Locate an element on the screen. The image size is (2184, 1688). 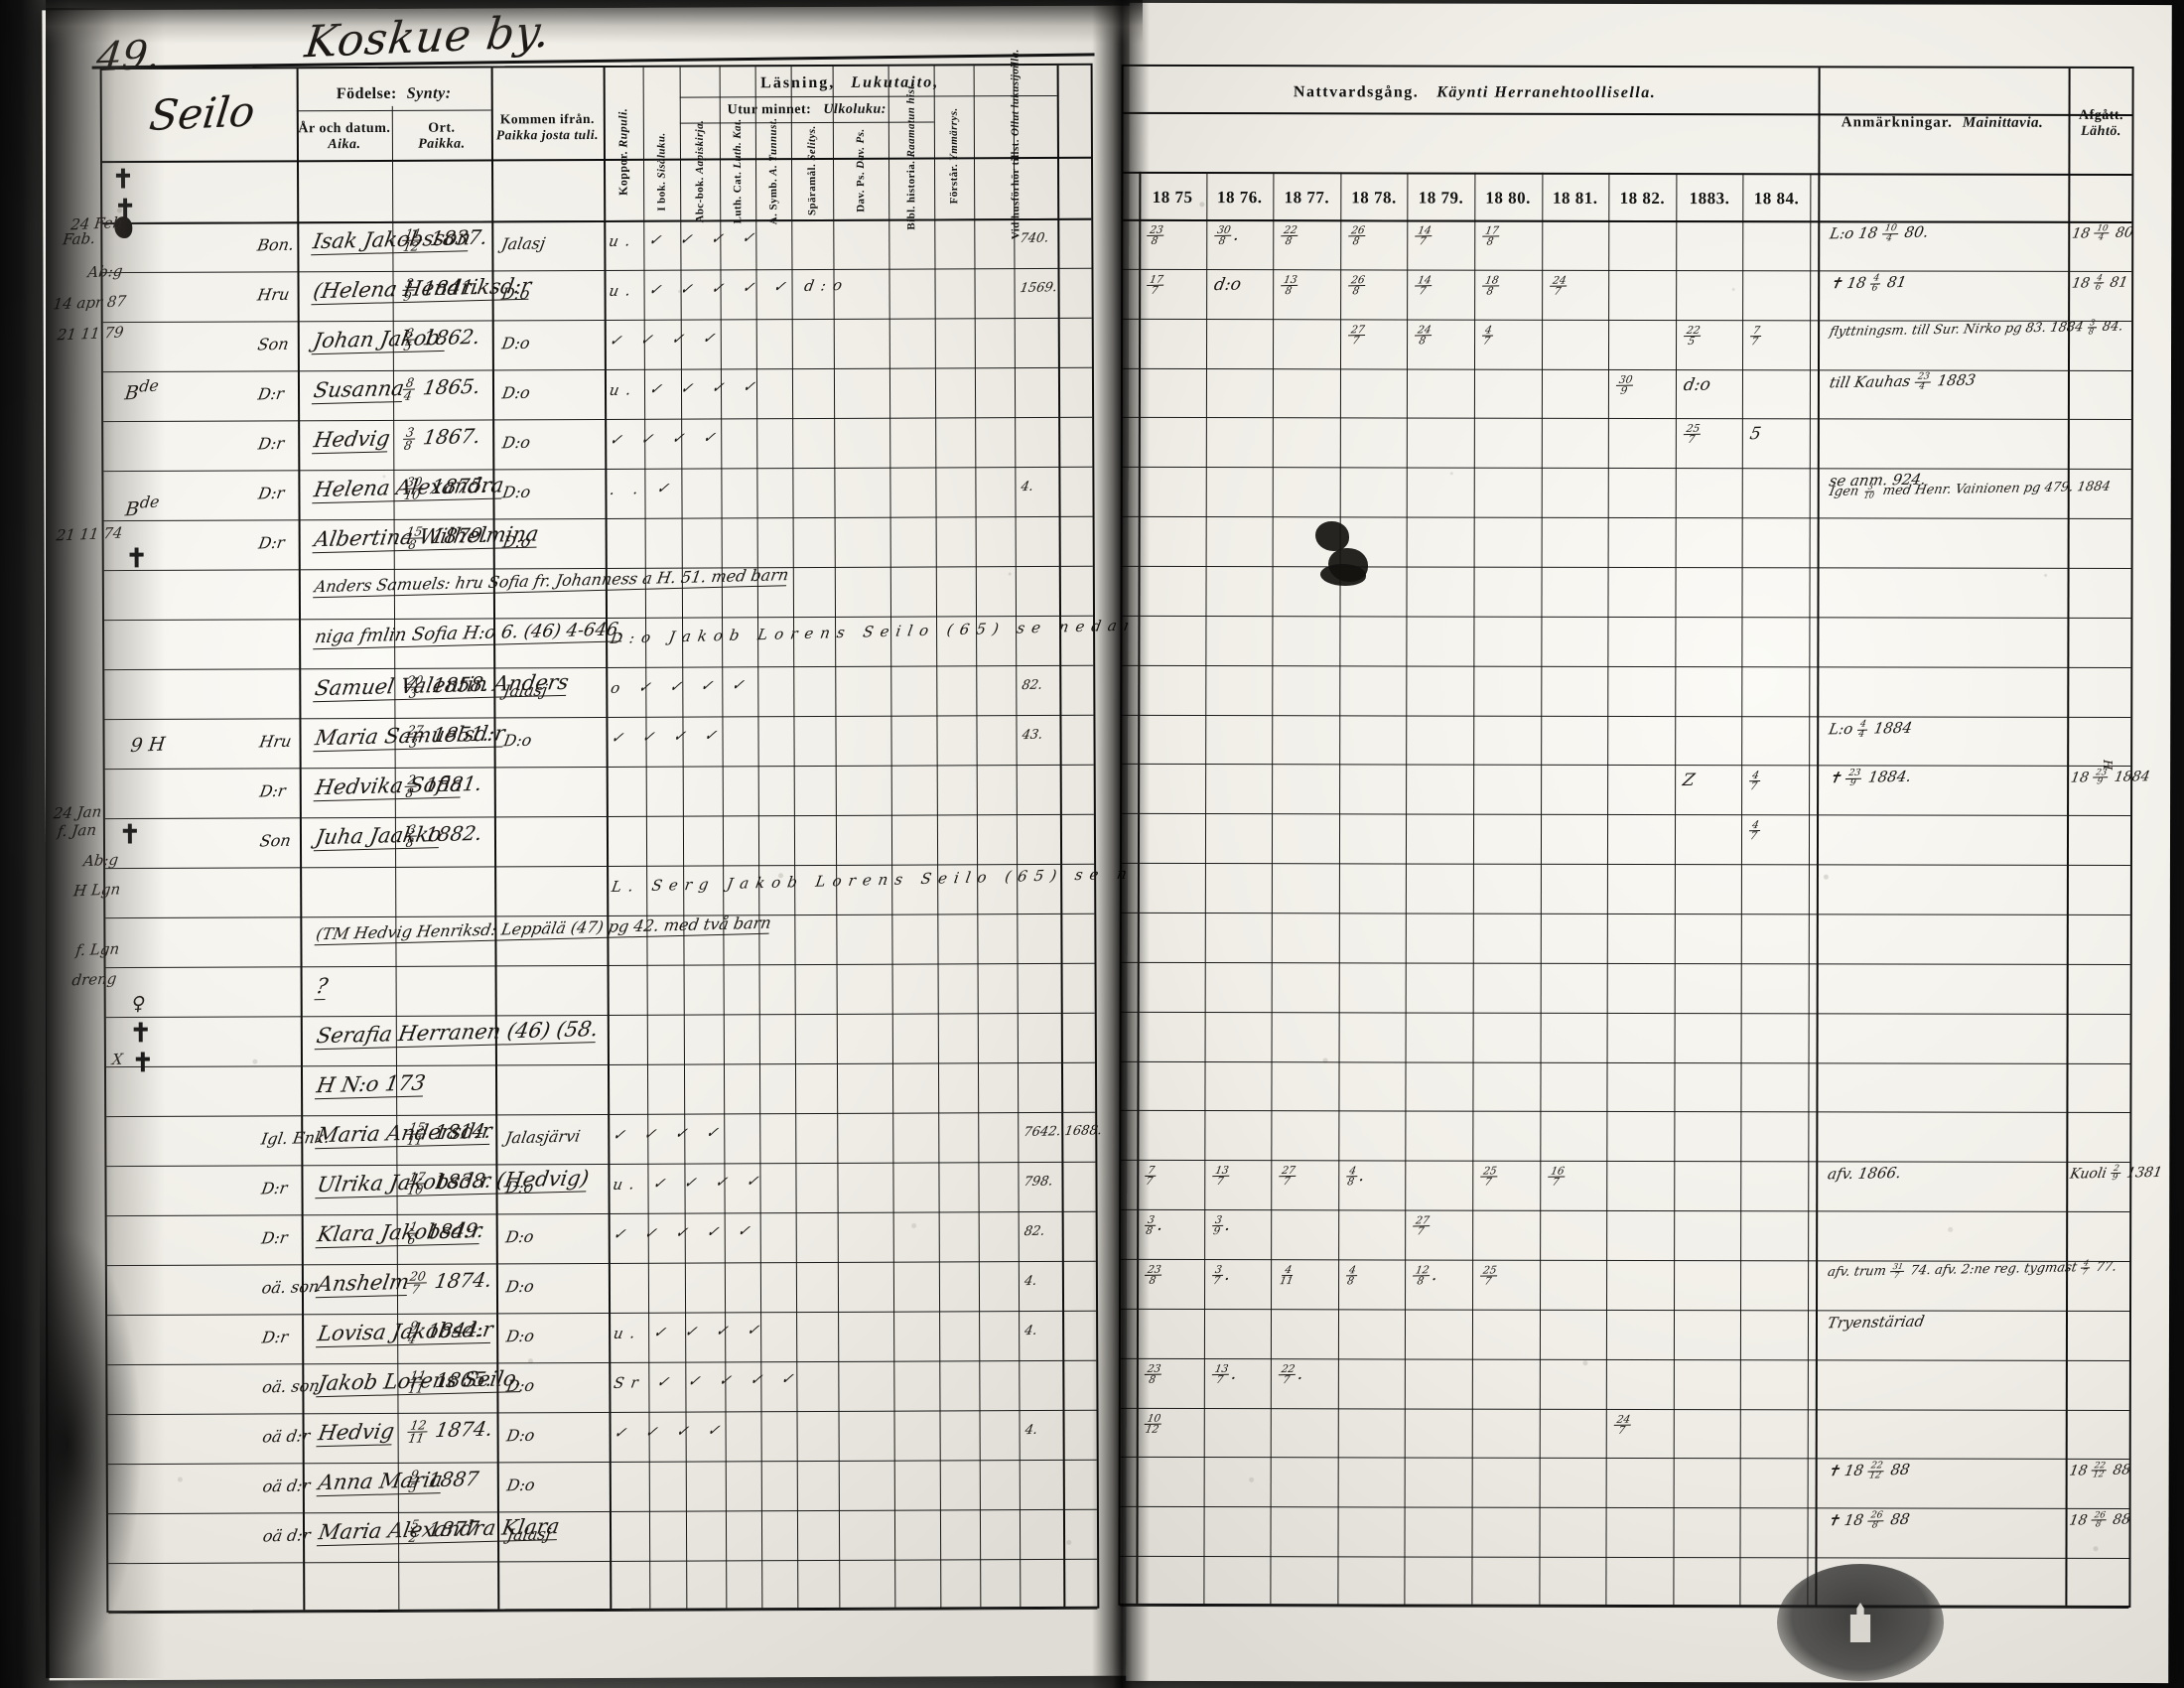
departed-date: 18 23 9 1884 is located at coordinates (2110, 778).